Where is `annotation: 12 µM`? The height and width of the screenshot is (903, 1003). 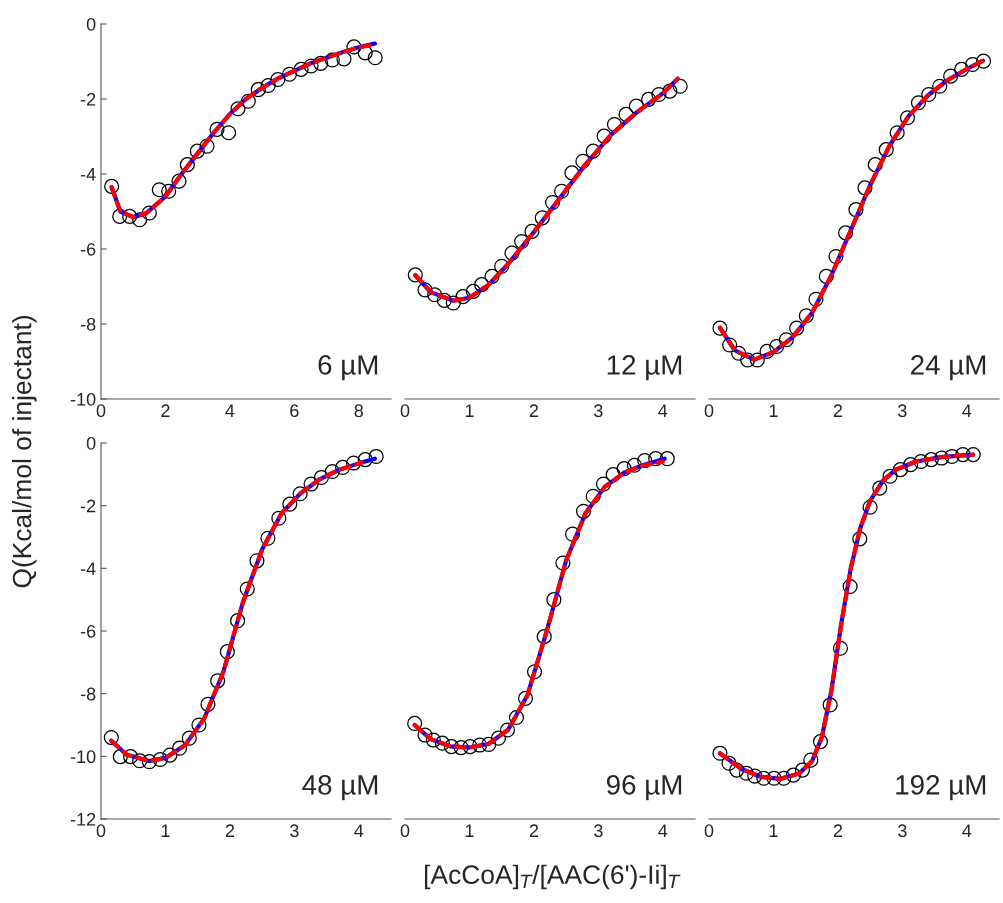
annotation: 12 µM is located at coordinates (644, 368).